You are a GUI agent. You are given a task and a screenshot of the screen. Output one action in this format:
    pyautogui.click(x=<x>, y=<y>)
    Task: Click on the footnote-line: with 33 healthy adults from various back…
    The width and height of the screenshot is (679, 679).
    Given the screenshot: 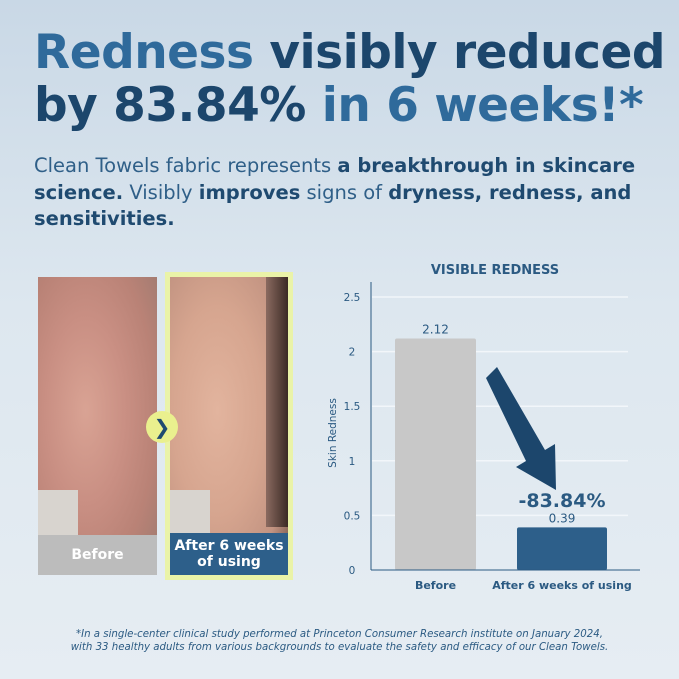 What is the action you would take?
    pyautogui.click(x=339, y=647)
    